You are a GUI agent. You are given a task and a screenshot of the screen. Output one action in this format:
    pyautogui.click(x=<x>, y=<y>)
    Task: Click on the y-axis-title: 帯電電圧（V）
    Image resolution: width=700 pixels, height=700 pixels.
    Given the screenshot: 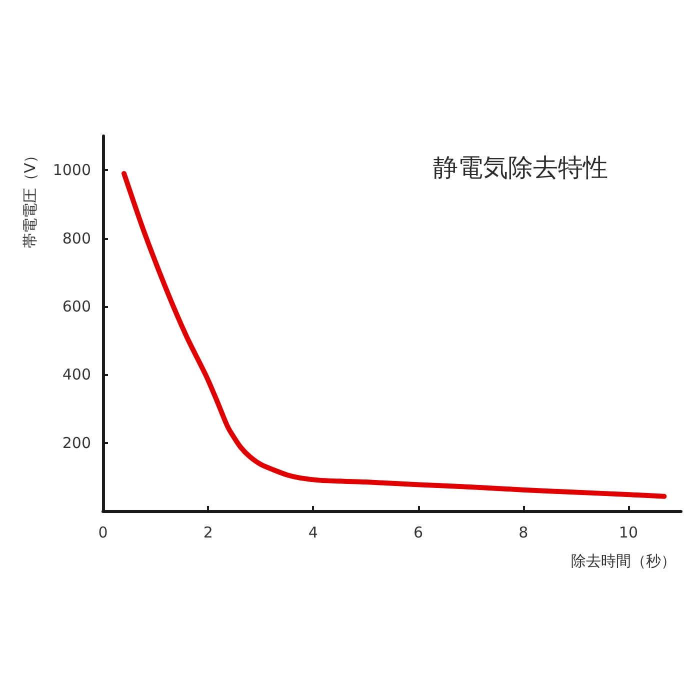 What is the action you would take?
    pyautogui.click(x=30, y=198)
    